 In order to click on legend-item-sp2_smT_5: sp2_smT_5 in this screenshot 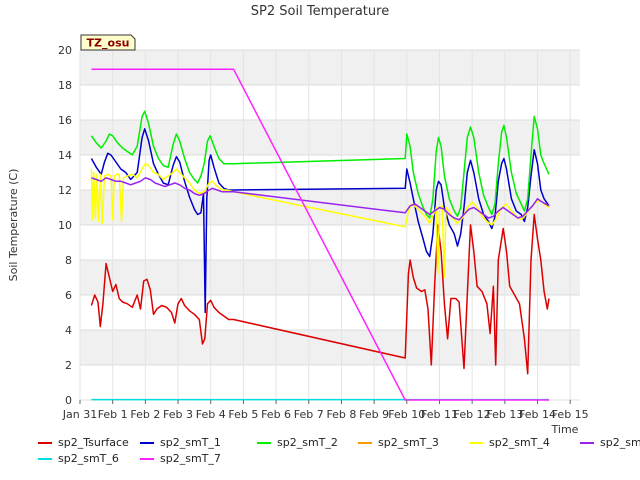, I will do `click(610, 442)`.